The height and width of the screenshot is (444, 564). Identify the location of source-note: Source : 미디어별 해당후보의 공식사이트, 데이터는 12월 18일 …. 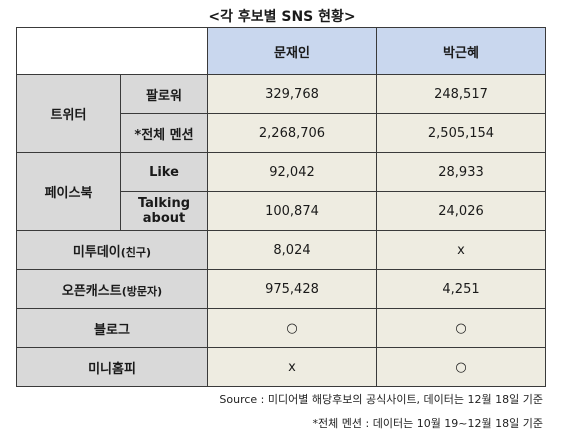
(381, 399).